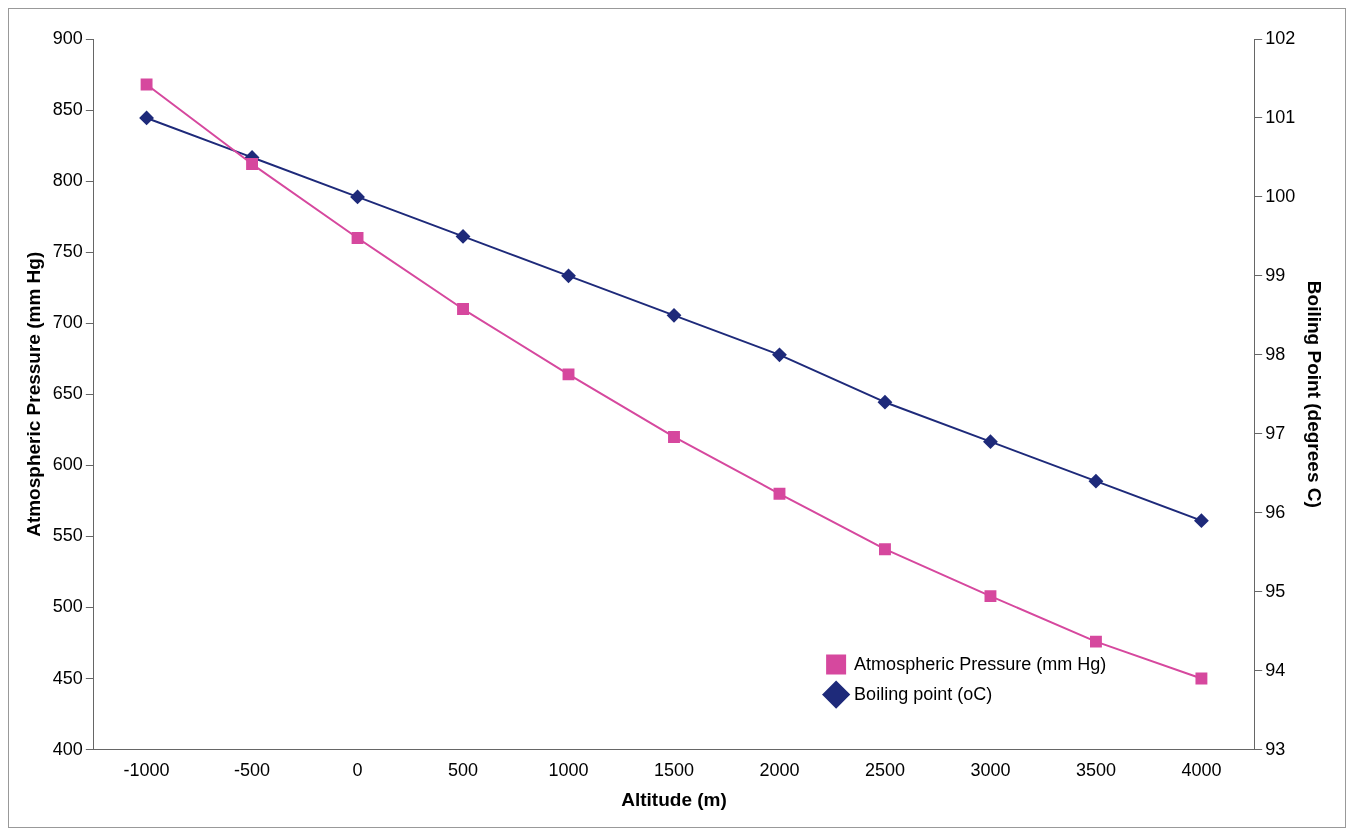 The height and width of the screenshot is (840, 1358). What do you see at coordinates (67, 37) in the screenshot?
I see `y-tick-label: 900` at bounding box center [67, 37].